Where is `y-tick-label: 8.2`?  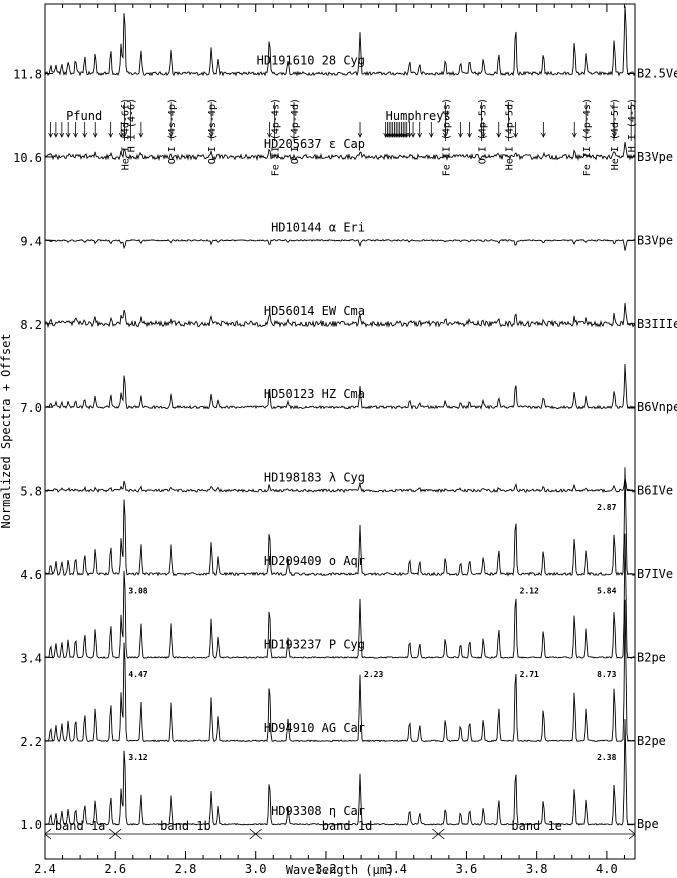 y-tick-label: 8.2 is located at coordinates (31, 325).